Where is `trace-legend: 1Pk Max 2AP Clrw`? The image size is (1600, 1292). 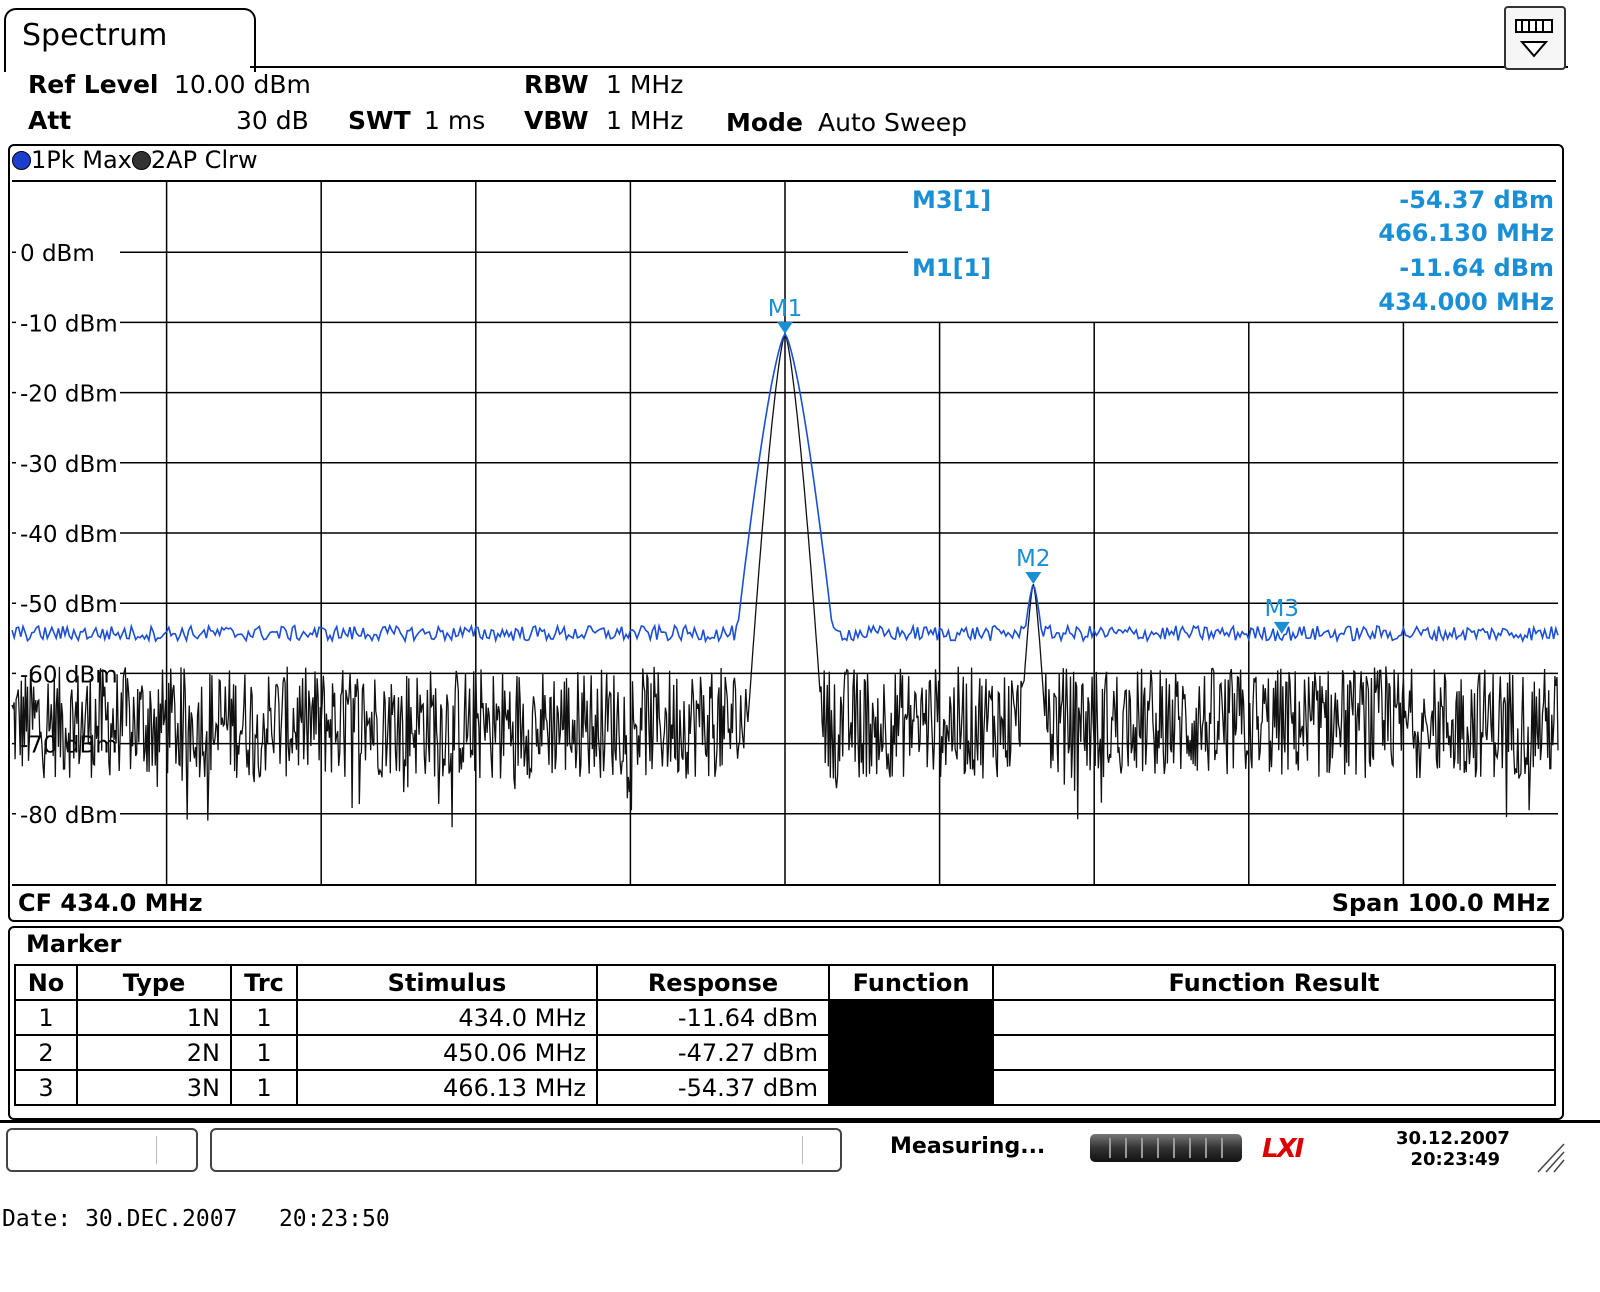 trace-legend: 1Pk Max 2AP Clrw is located at coordinates (135, 160).